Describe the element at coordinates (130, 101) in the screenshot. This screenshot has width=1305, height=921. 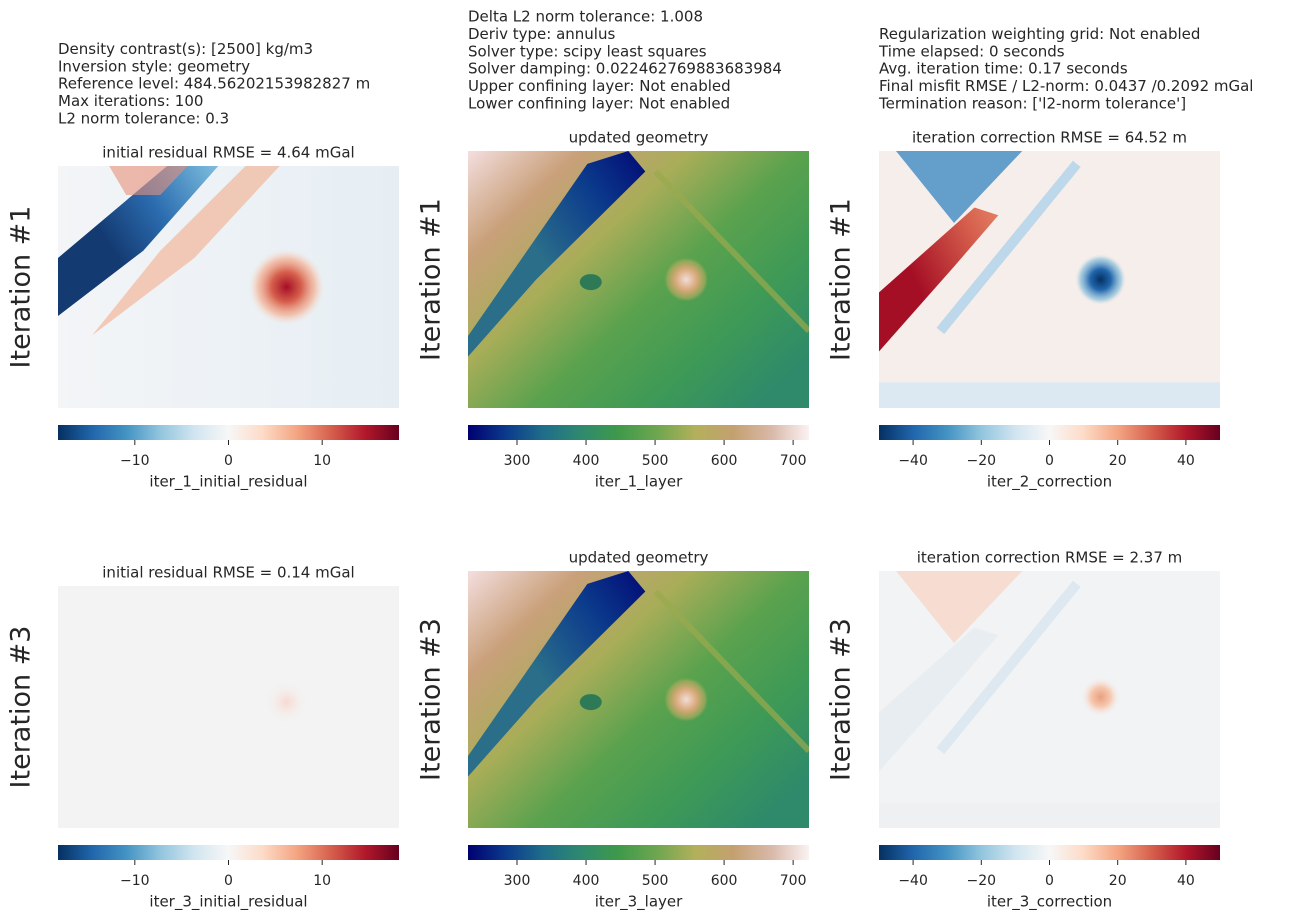
I see `info-text: Max iterations: 100` at that location.